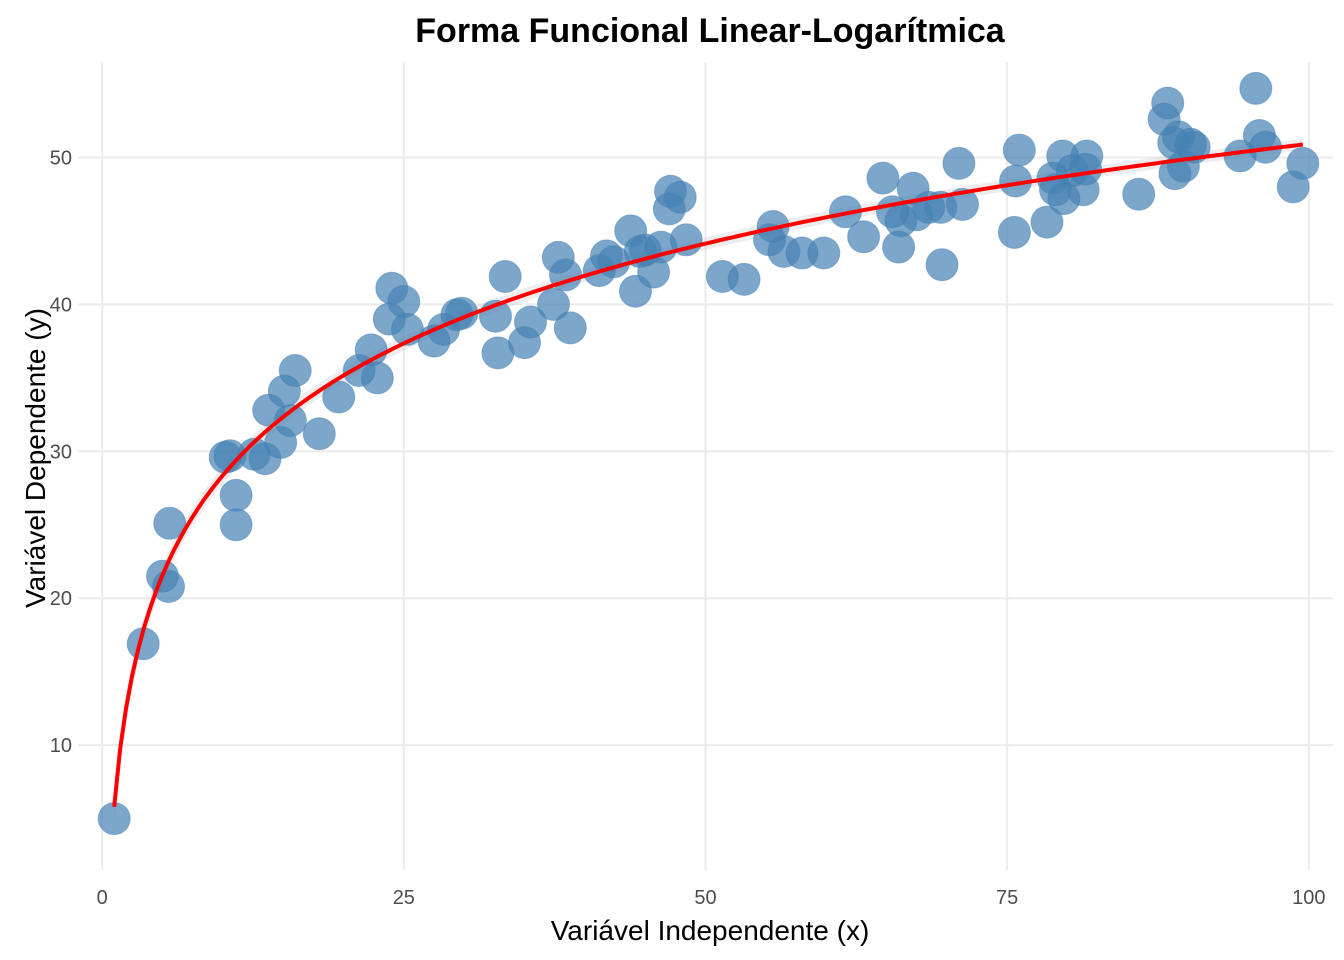  Describe the element at coordinates (35, 458) in the screenshot. I see `y-axis-title: Variável Dependente (y)` at that location.